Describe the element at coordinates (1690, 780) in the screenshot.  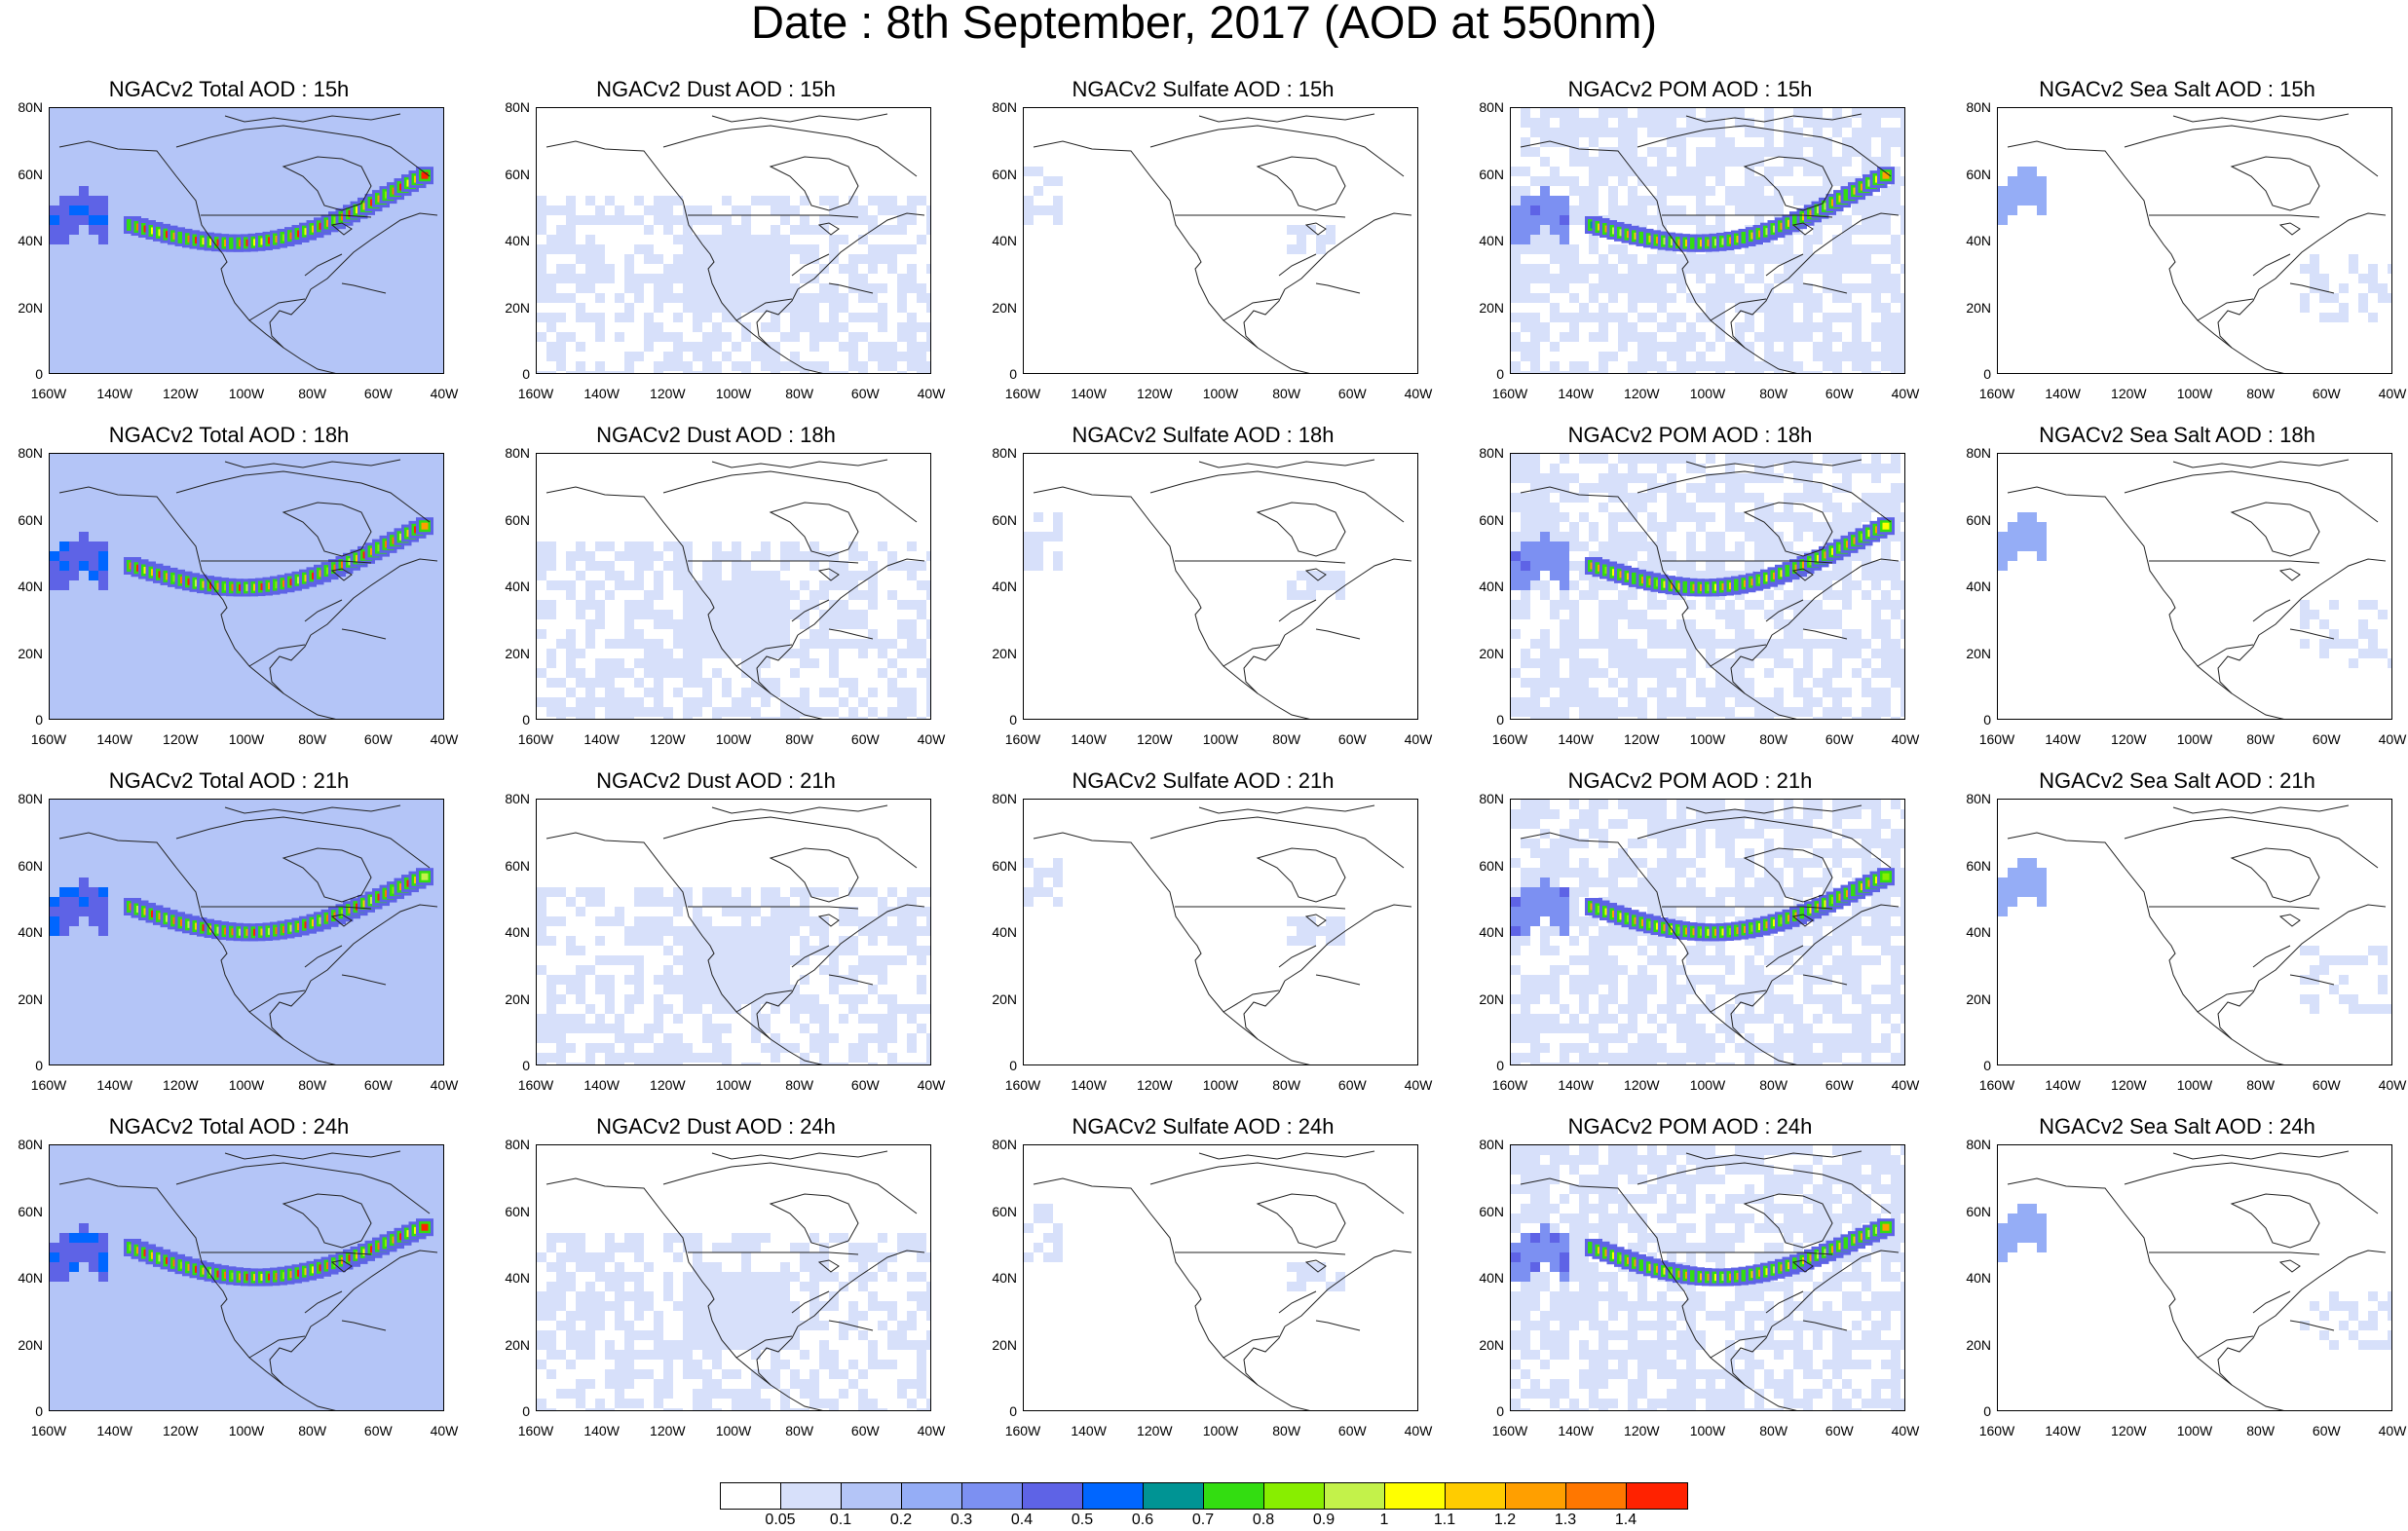
I see `panel-title: NGACv2 POM AOD : 21h` at that location.